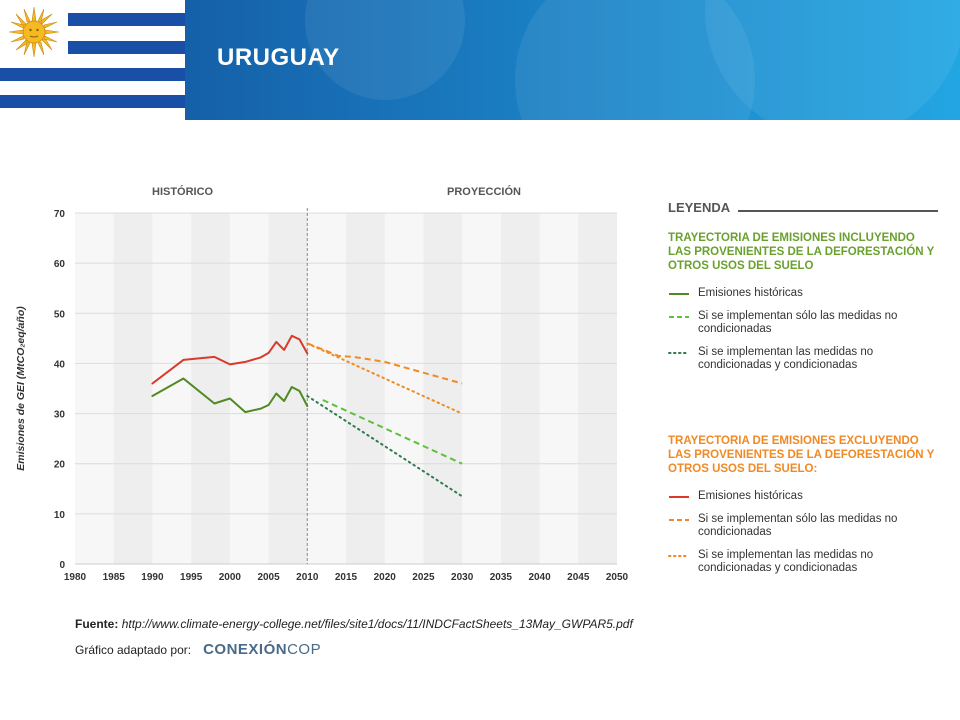 The image size is (960, 720). Describe the element at coordinates (803, 207) in the screenshot. I see `legend-title: LEYENDA` at that location.